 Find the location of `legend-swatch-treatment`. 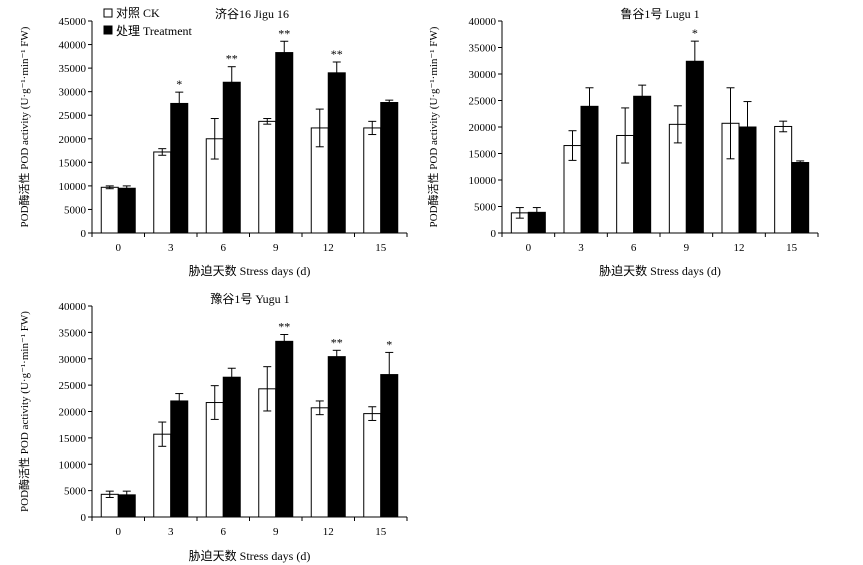

legend-swatch-treatment is located at coordinates (108, 30).